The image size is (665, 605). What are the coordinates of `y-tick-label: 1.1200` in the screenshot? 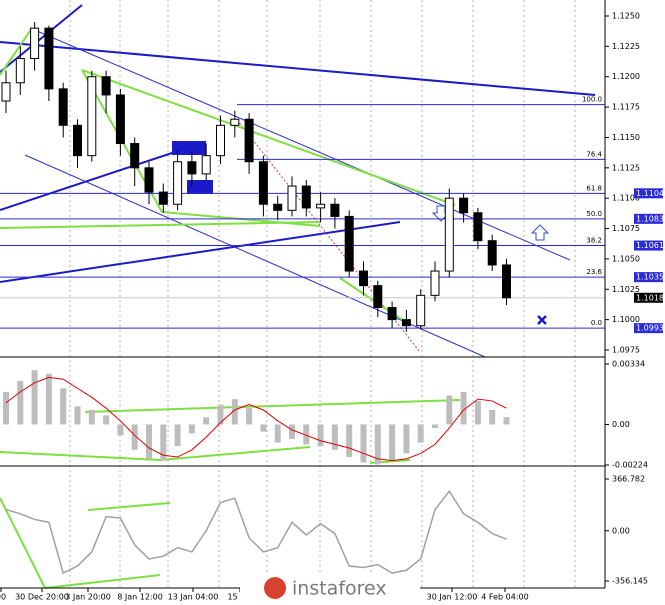 It's located at (626, 76).